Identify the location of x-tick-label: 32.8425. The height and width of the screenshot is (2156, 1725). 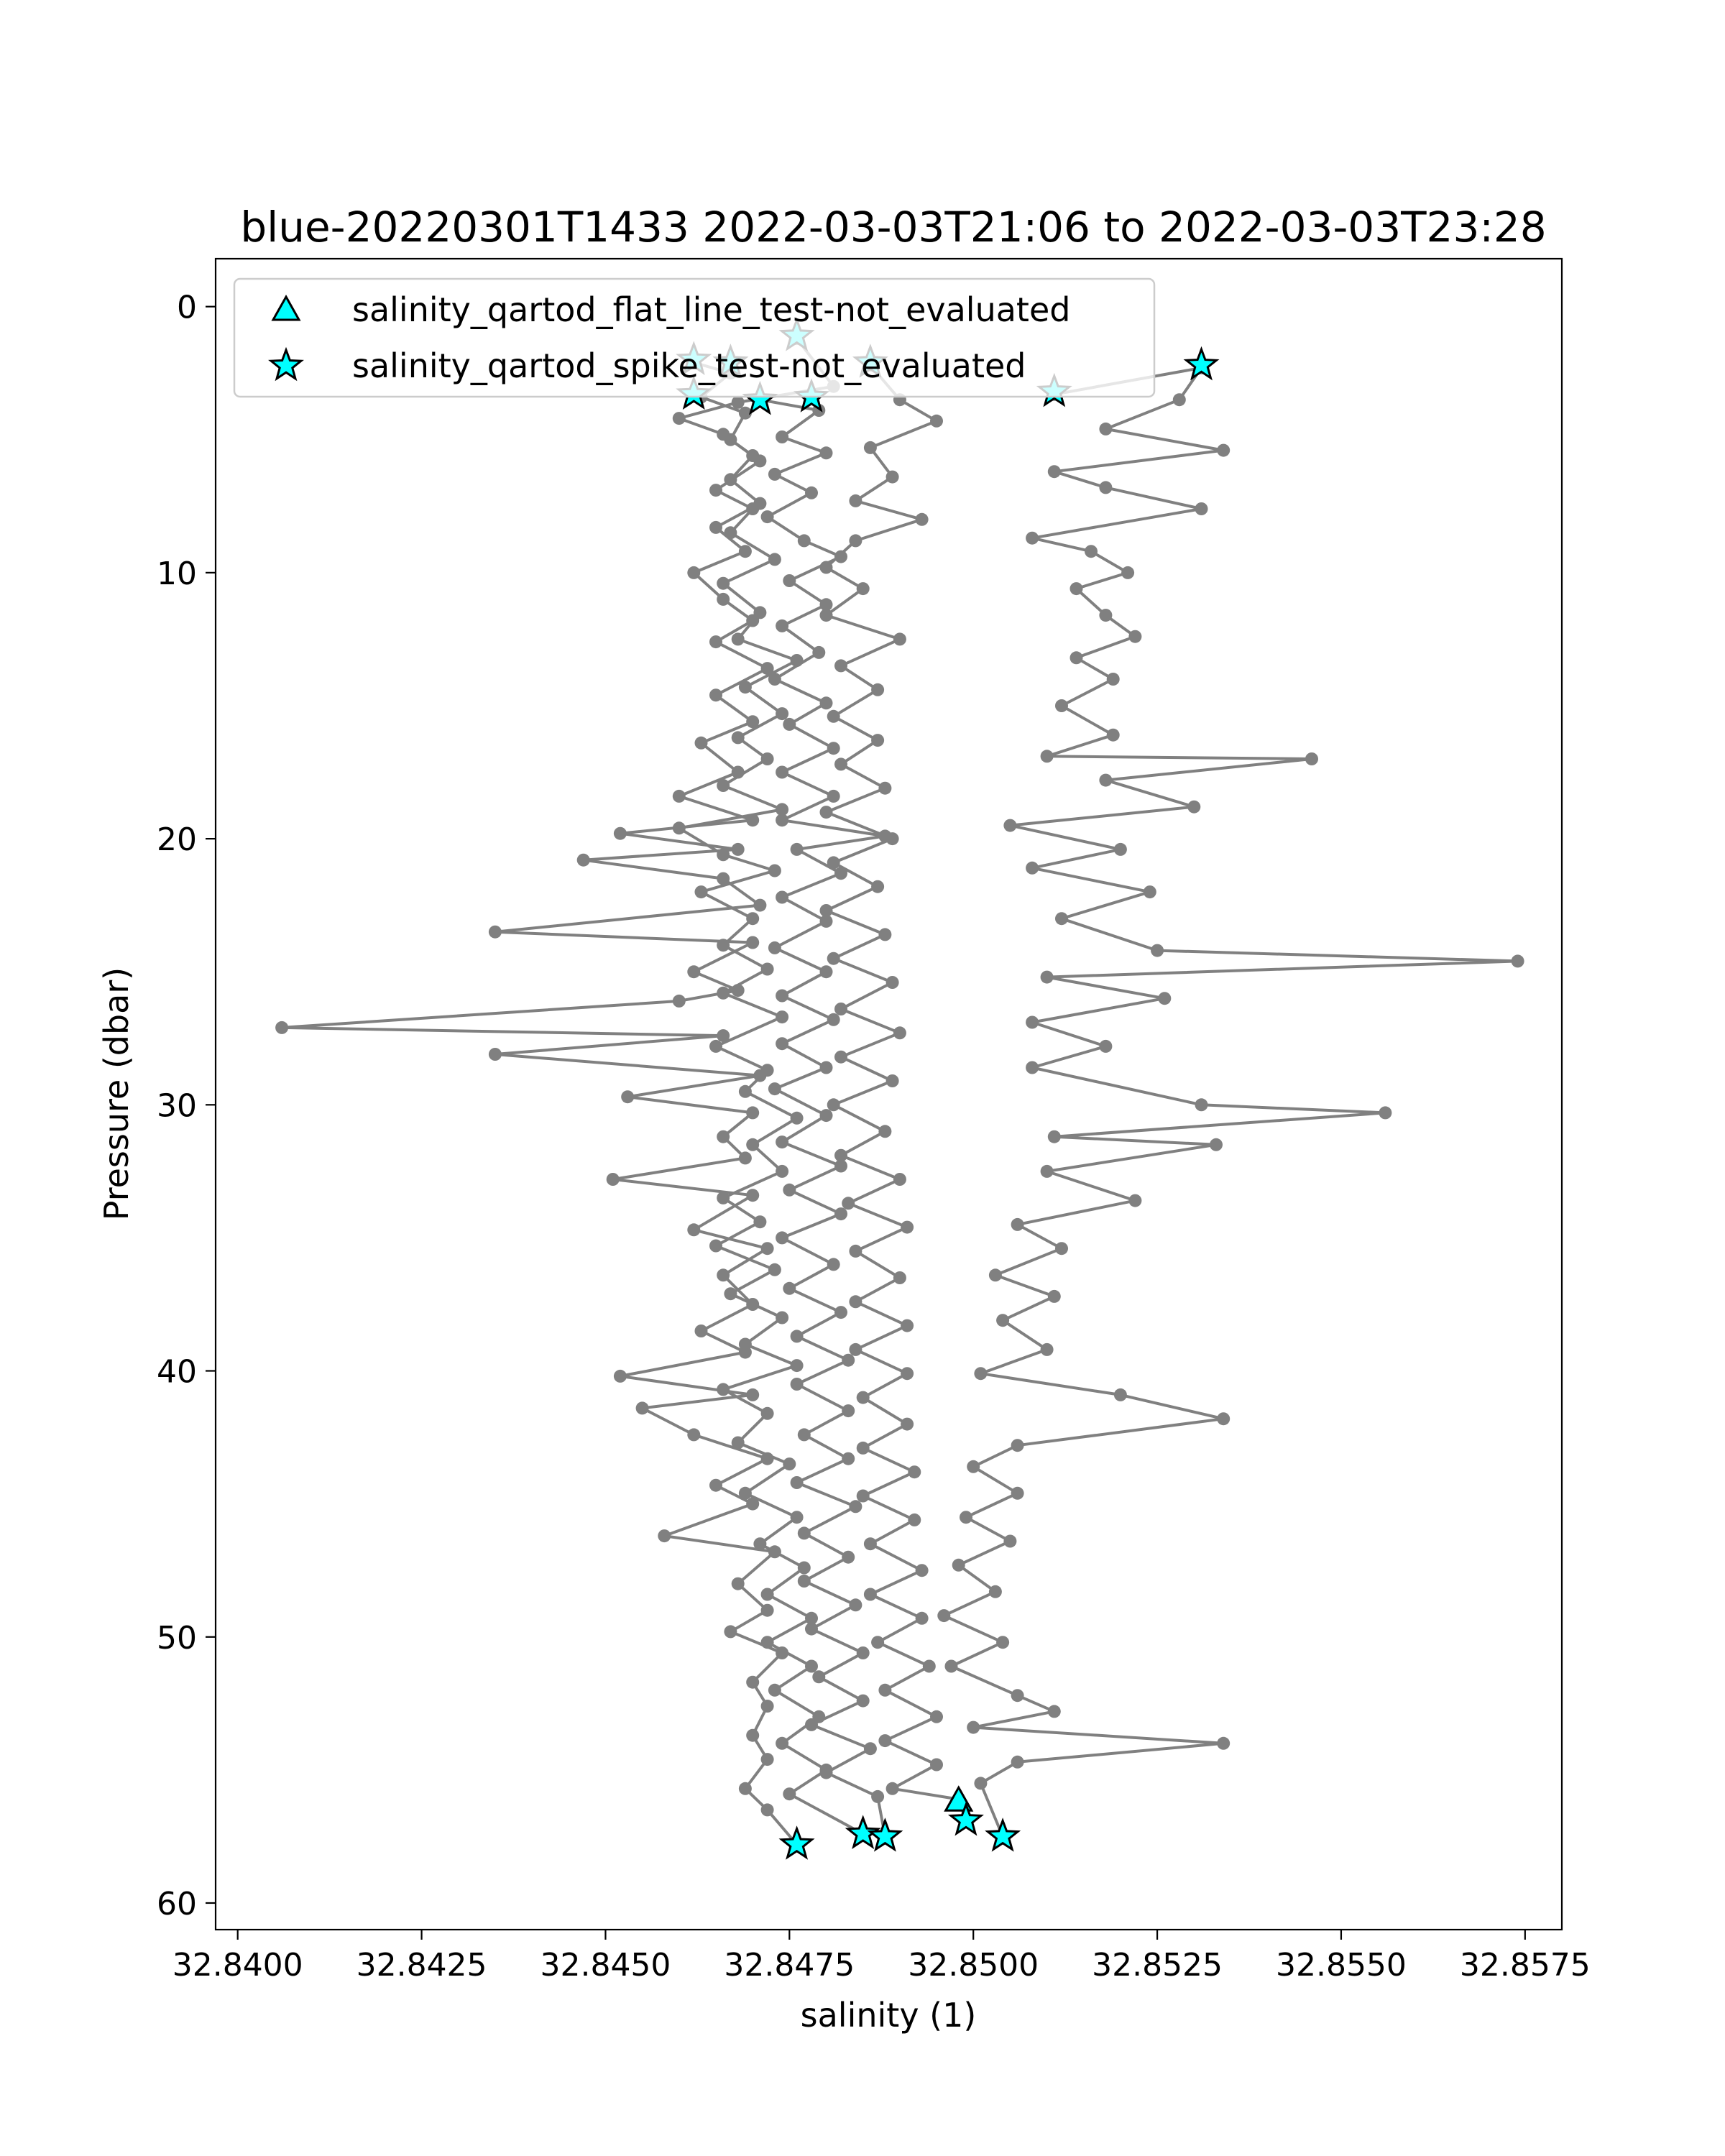
(421, 1965).